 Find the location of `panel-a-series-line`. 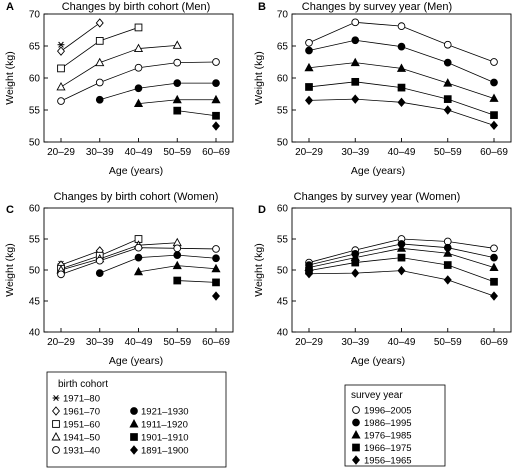

panel-a-series-line is located at coordinates (119, 66).